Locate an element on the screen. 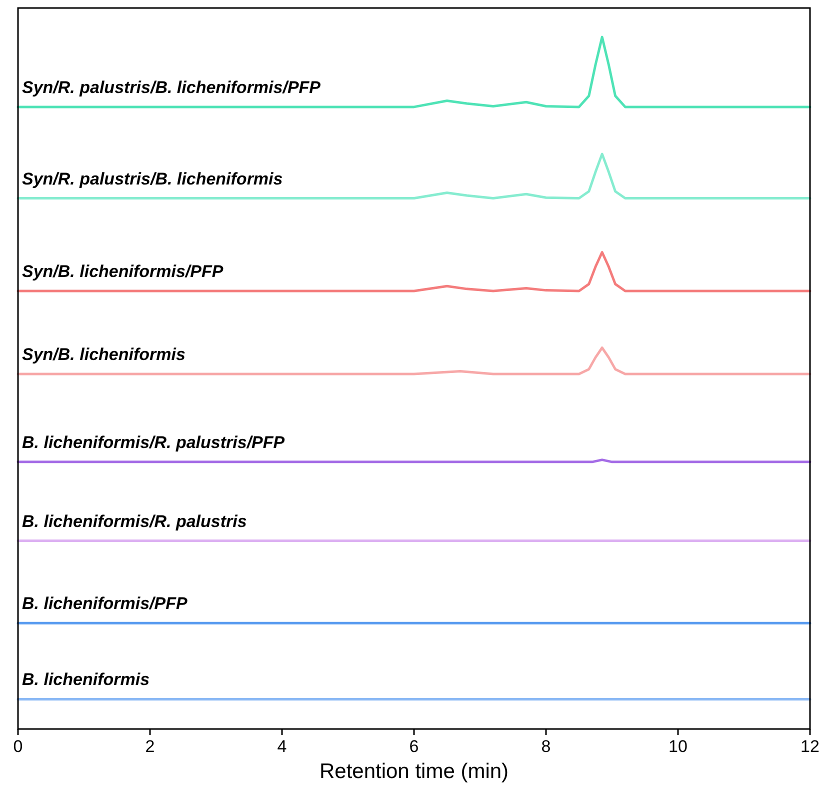 The width and height of the screenshot is (823, 786). x-tick-label: 12 is located at coordinates (810, 746).